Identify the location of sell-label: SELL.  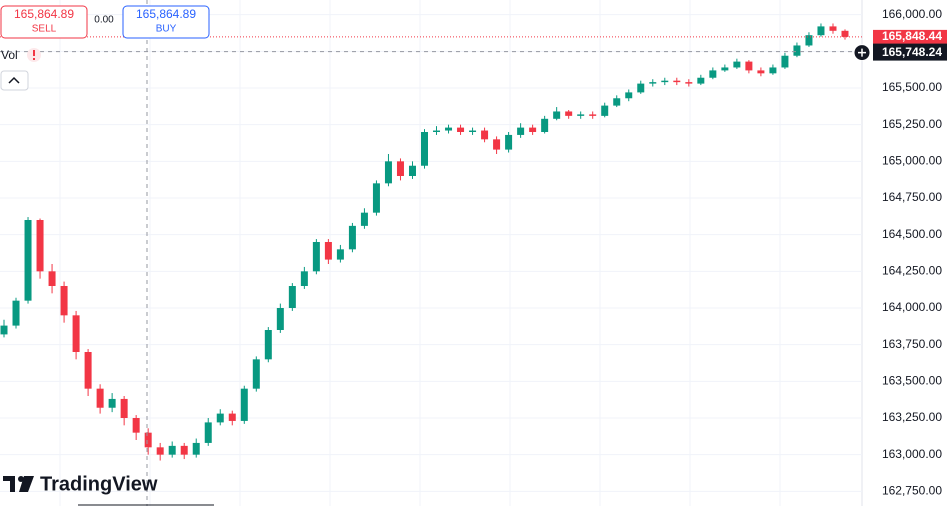
(44, 29).